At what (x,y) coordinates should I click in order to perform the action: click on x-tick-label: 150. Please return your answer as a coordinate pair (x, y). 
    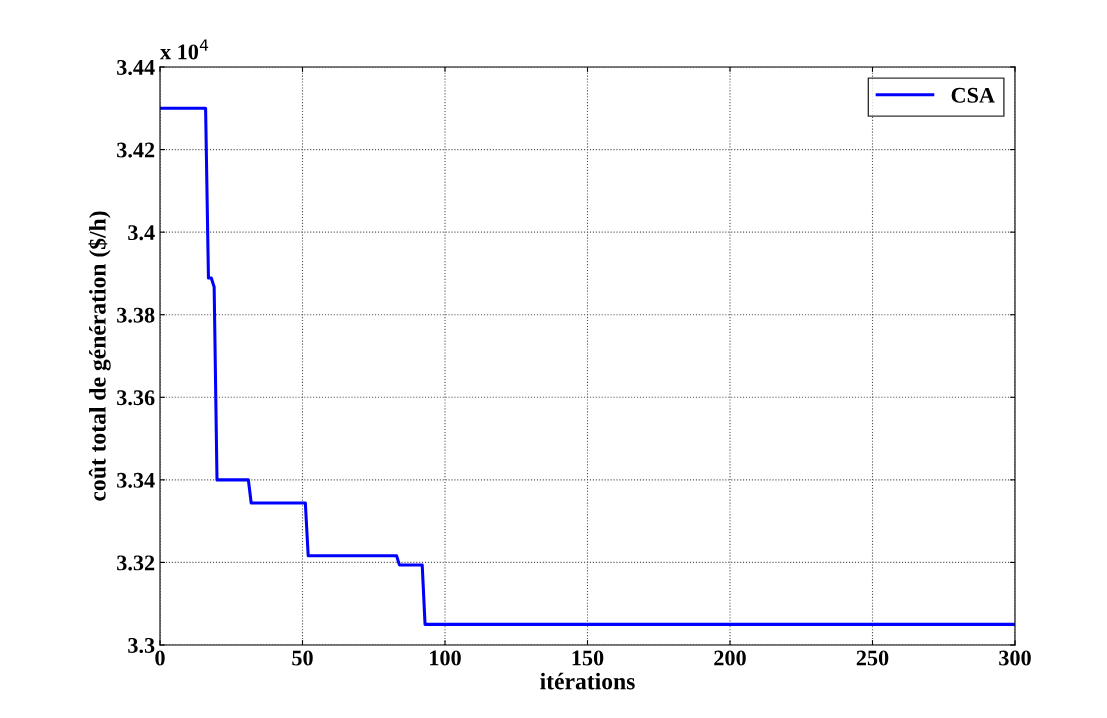
    Looking at the image, I should click on (588, 658).